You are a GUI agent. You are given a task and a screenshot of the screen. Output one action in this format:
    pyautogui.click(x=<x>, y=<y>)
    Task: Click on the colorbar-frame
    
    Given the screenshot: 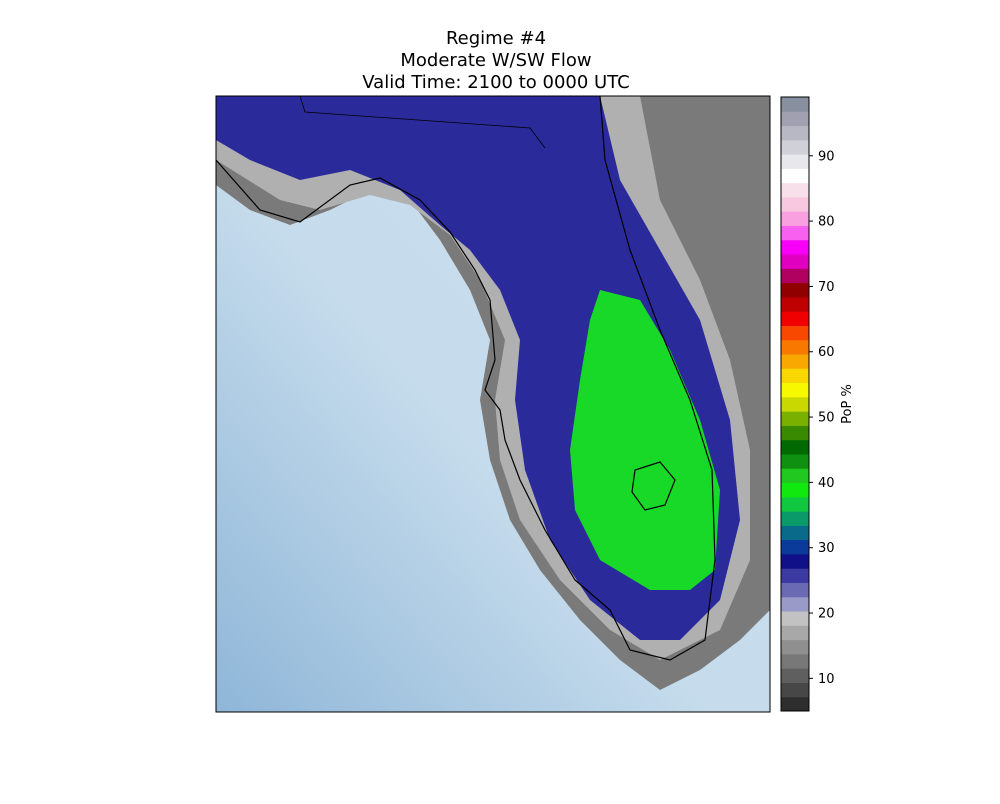 What is the action you would take?
    pyautogui.click(x=795, y=404)
    